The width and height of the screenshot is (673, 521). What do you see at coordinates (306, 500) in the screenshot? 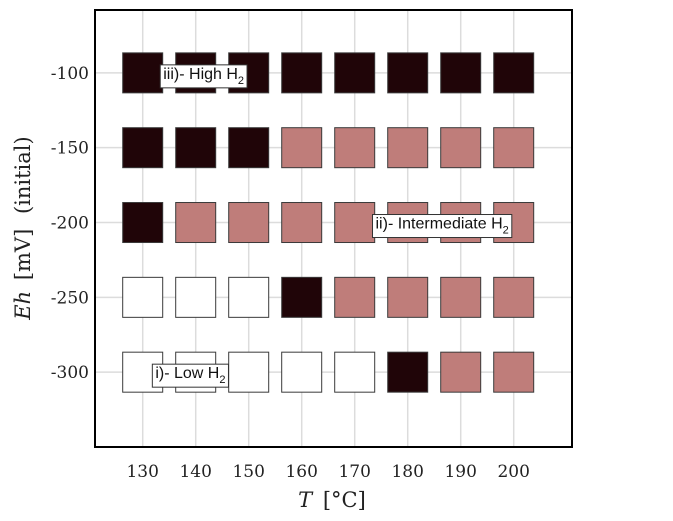
I see `x-axis-variable: T` at bounding box center [306, 500].